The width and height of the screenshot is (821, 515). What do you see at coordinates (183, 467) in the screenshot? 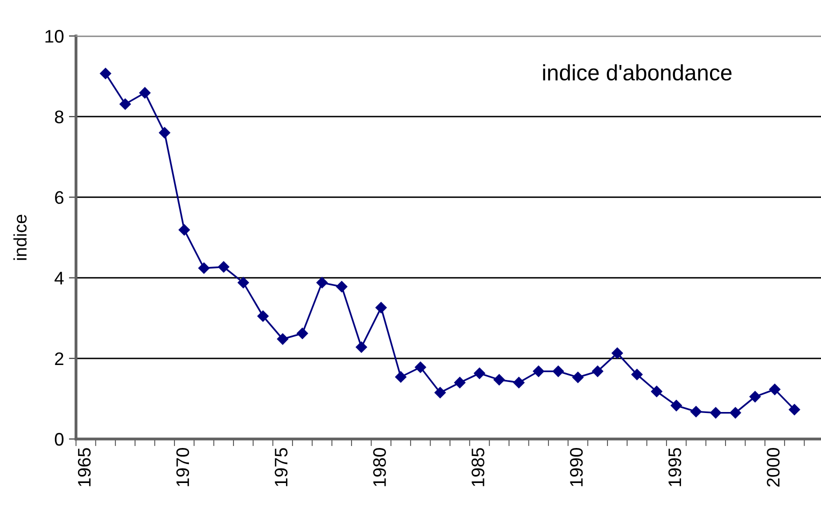
I see `x-tick-label: 1970` at bounding box center [183, 467].